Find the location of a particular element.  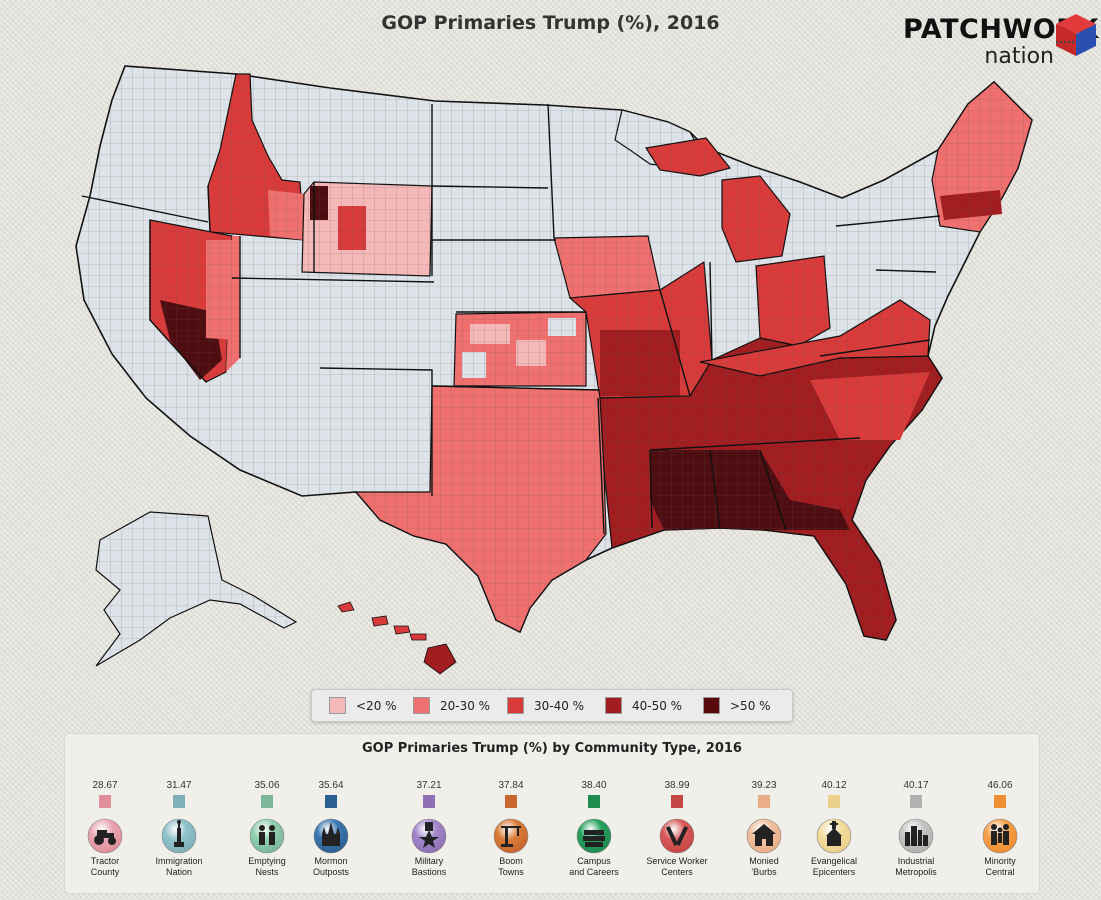

community-type-value: 35.06 is located at coordinates (267, 785).